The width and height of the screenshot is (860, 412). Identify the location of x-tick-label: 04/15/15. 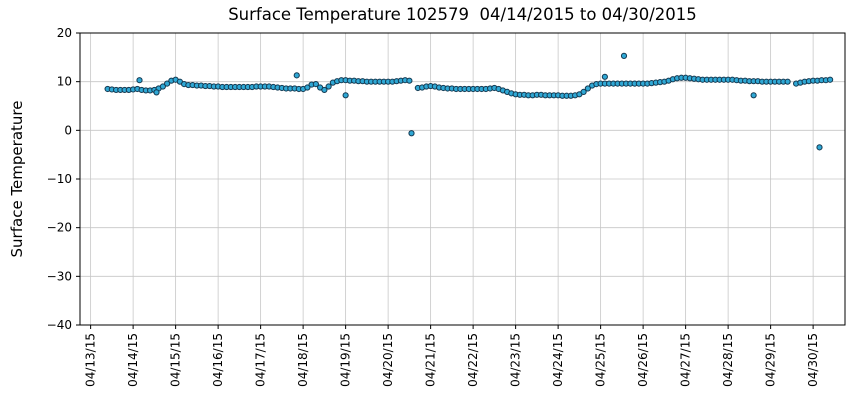
(176, 360).